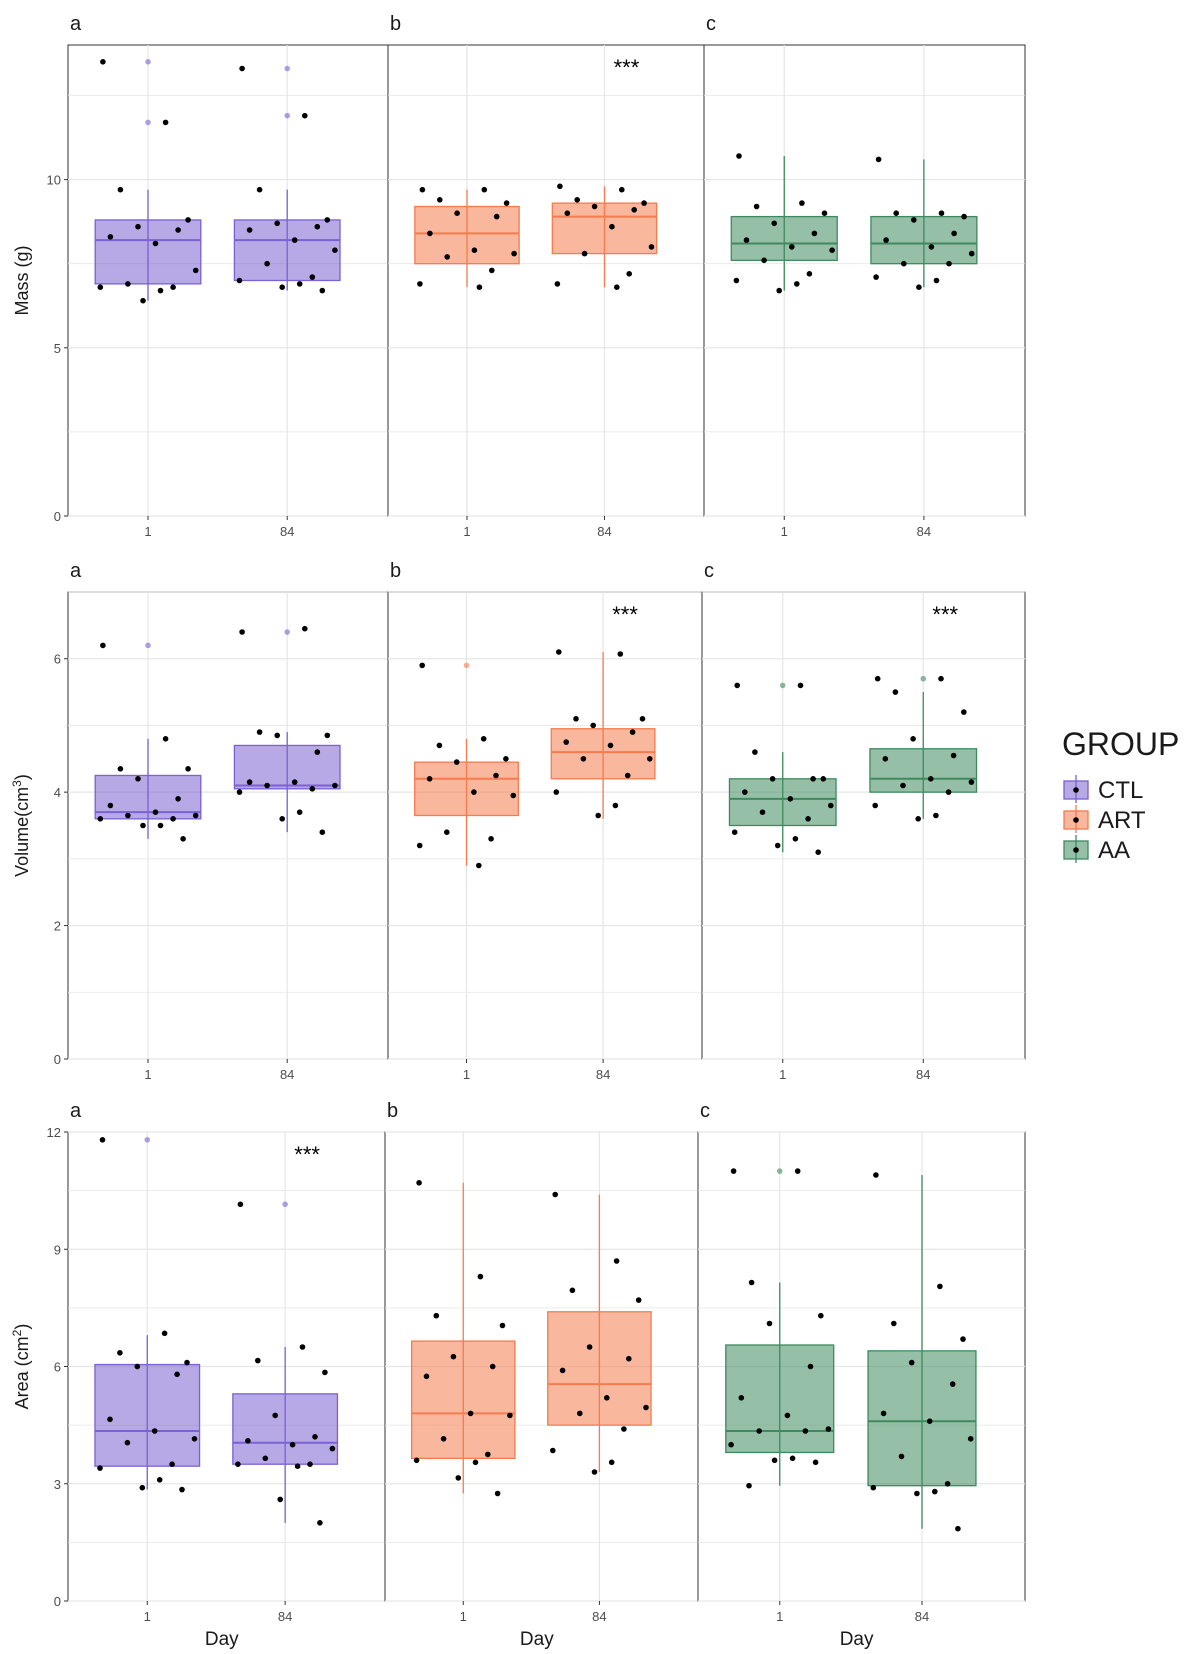 The image size is (1195, 1654). Describe the element at coordinates (57, 1059) in the screenshot. I see `y-tick-label: 0` at that location.